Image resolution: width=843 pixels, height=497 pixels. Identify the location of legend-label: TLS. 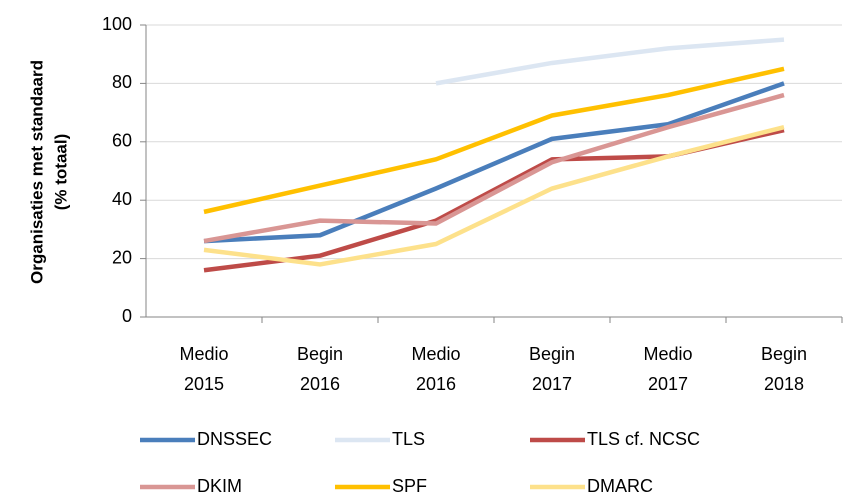
(408, 439).